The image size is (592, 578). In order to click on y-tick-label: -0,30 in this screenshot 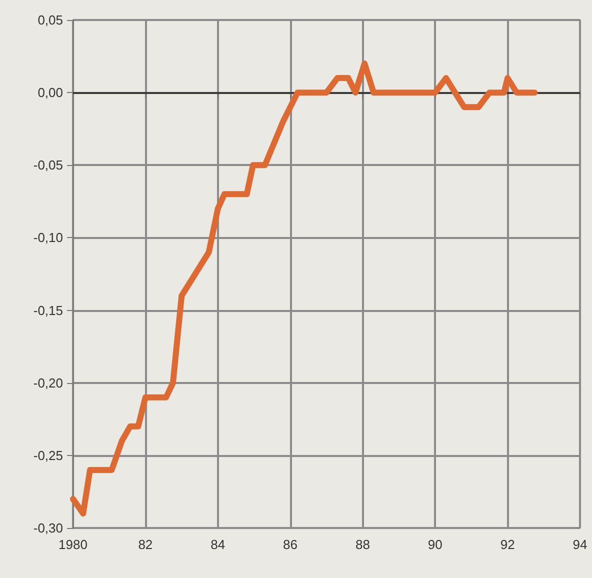, I will do `click(48, 528)`.